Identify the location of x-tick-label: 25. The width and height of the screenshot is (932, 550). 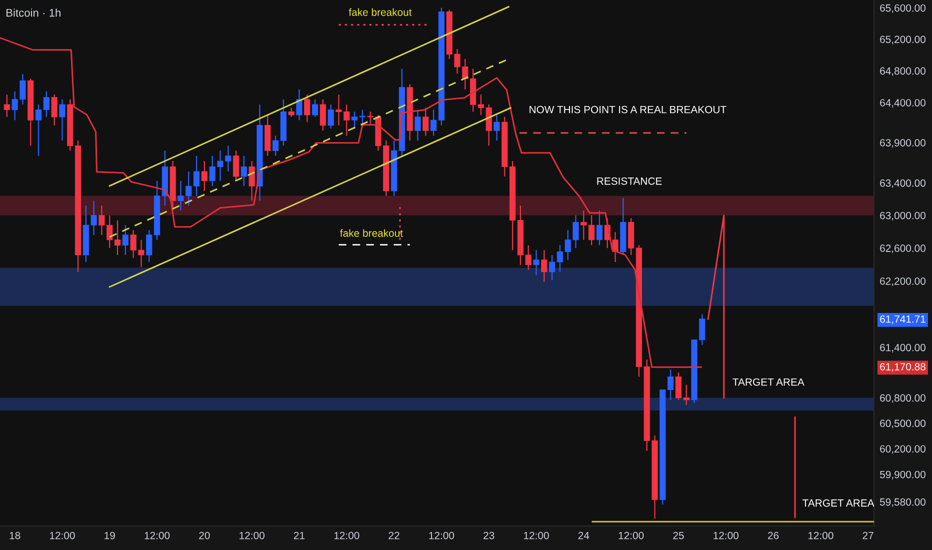
(678, 536).